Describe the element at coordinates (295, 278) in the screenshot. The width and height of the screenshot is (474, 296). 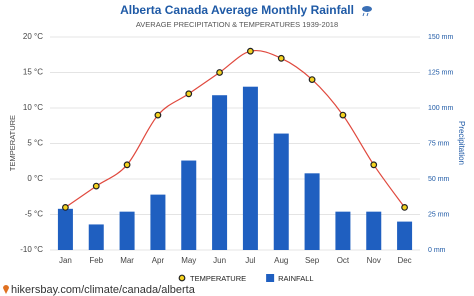
I see `legend-label: RAINFALL` at that location.